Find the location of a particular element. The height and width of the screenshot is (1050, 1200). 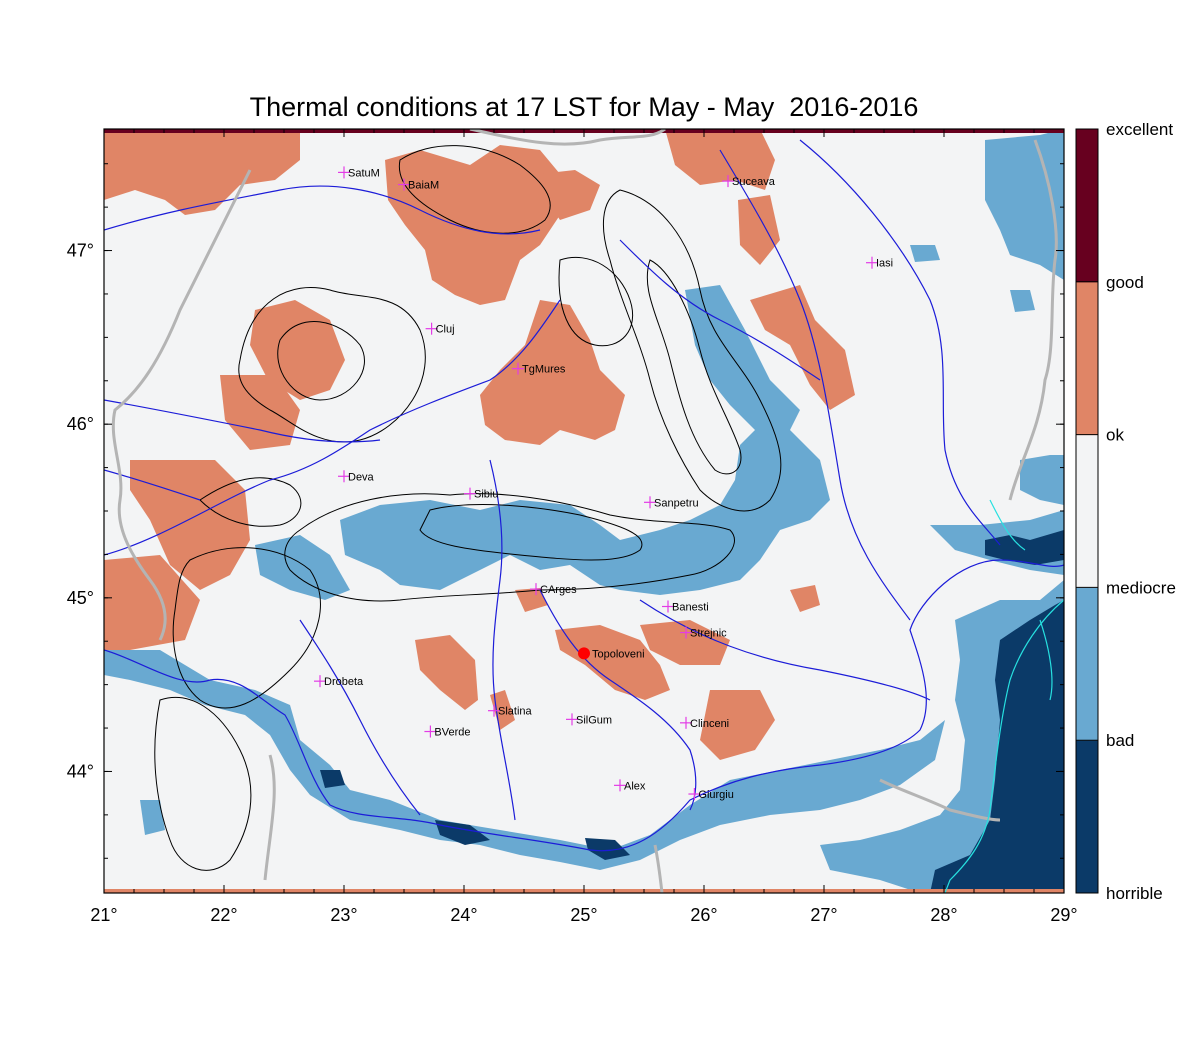

lake-delta is located at coordinates (1007, 525).